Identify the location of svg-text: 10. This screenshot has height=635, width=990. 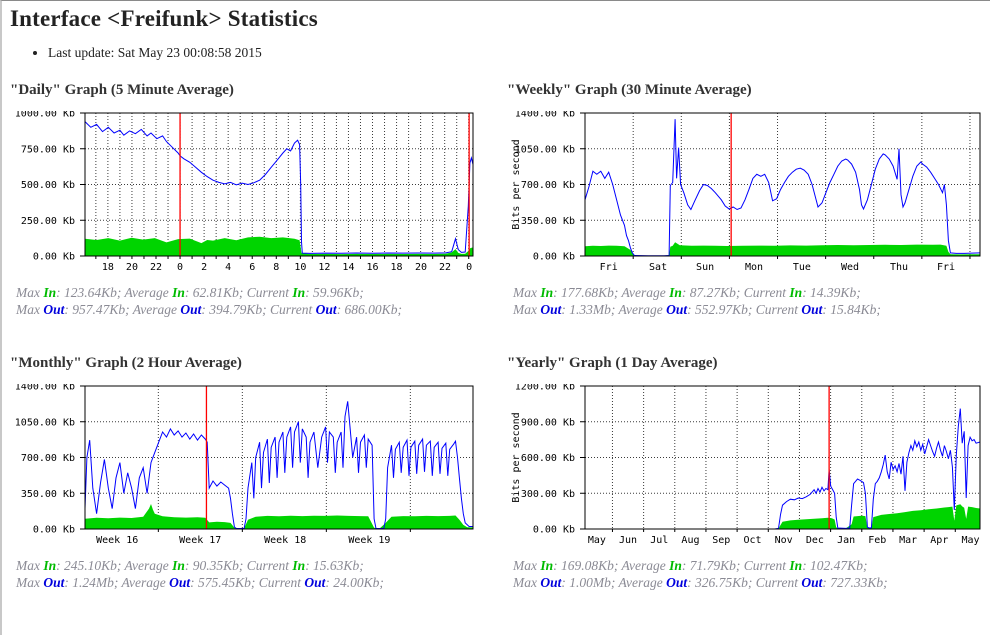
(300, 267).